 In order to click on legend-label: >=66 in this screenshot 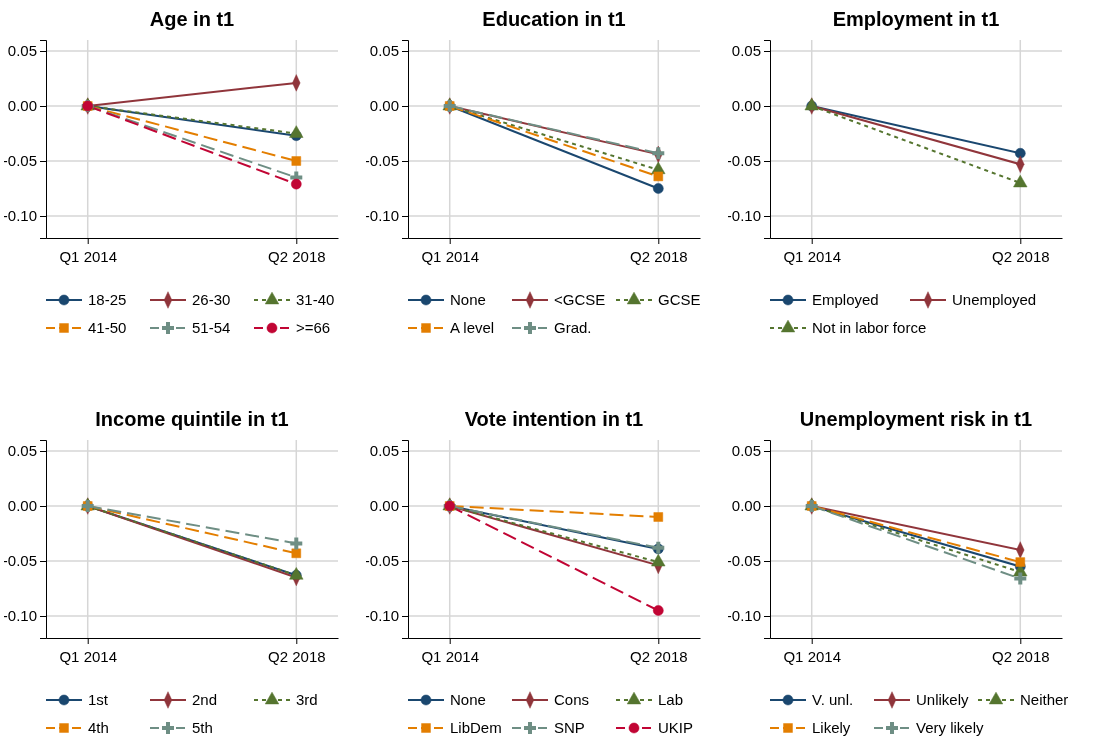, I will do `click(313, 327)`.